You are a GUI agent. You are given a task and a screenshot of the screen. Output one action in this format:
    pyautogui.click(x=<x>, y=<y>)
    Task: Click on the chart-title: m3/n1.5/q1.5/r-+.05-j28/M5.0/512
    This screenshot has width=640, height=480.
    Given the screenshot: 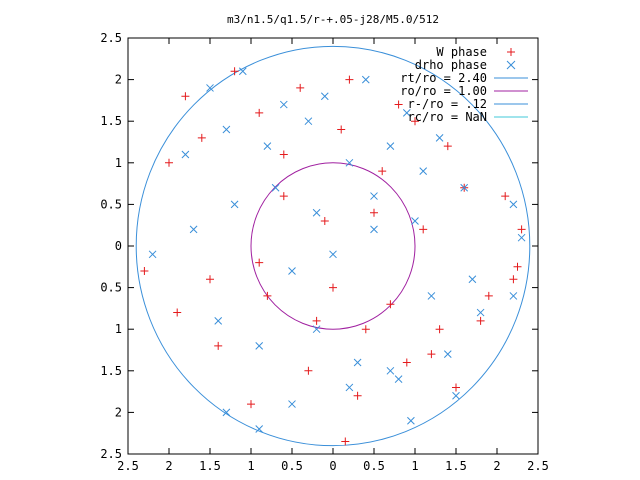 What is the action you would take?
    pyautogui.click(x=333, y=19)
    